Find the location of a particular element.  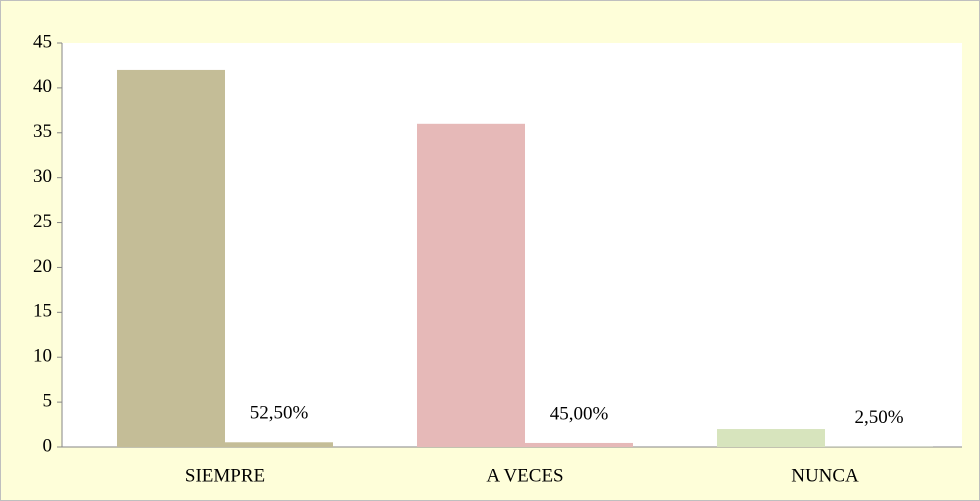

y-tick-label: 5 is located at coordinates (48, 400).